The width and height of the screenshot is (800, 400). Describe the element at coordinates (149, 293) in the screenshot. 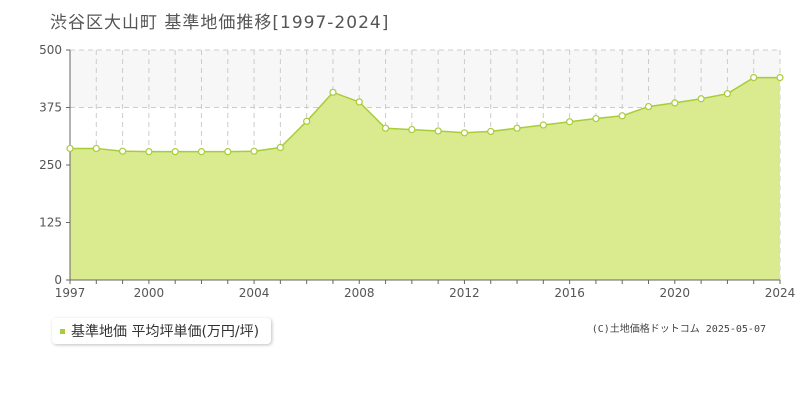

I see `x-tick-label: 2000` at that location.